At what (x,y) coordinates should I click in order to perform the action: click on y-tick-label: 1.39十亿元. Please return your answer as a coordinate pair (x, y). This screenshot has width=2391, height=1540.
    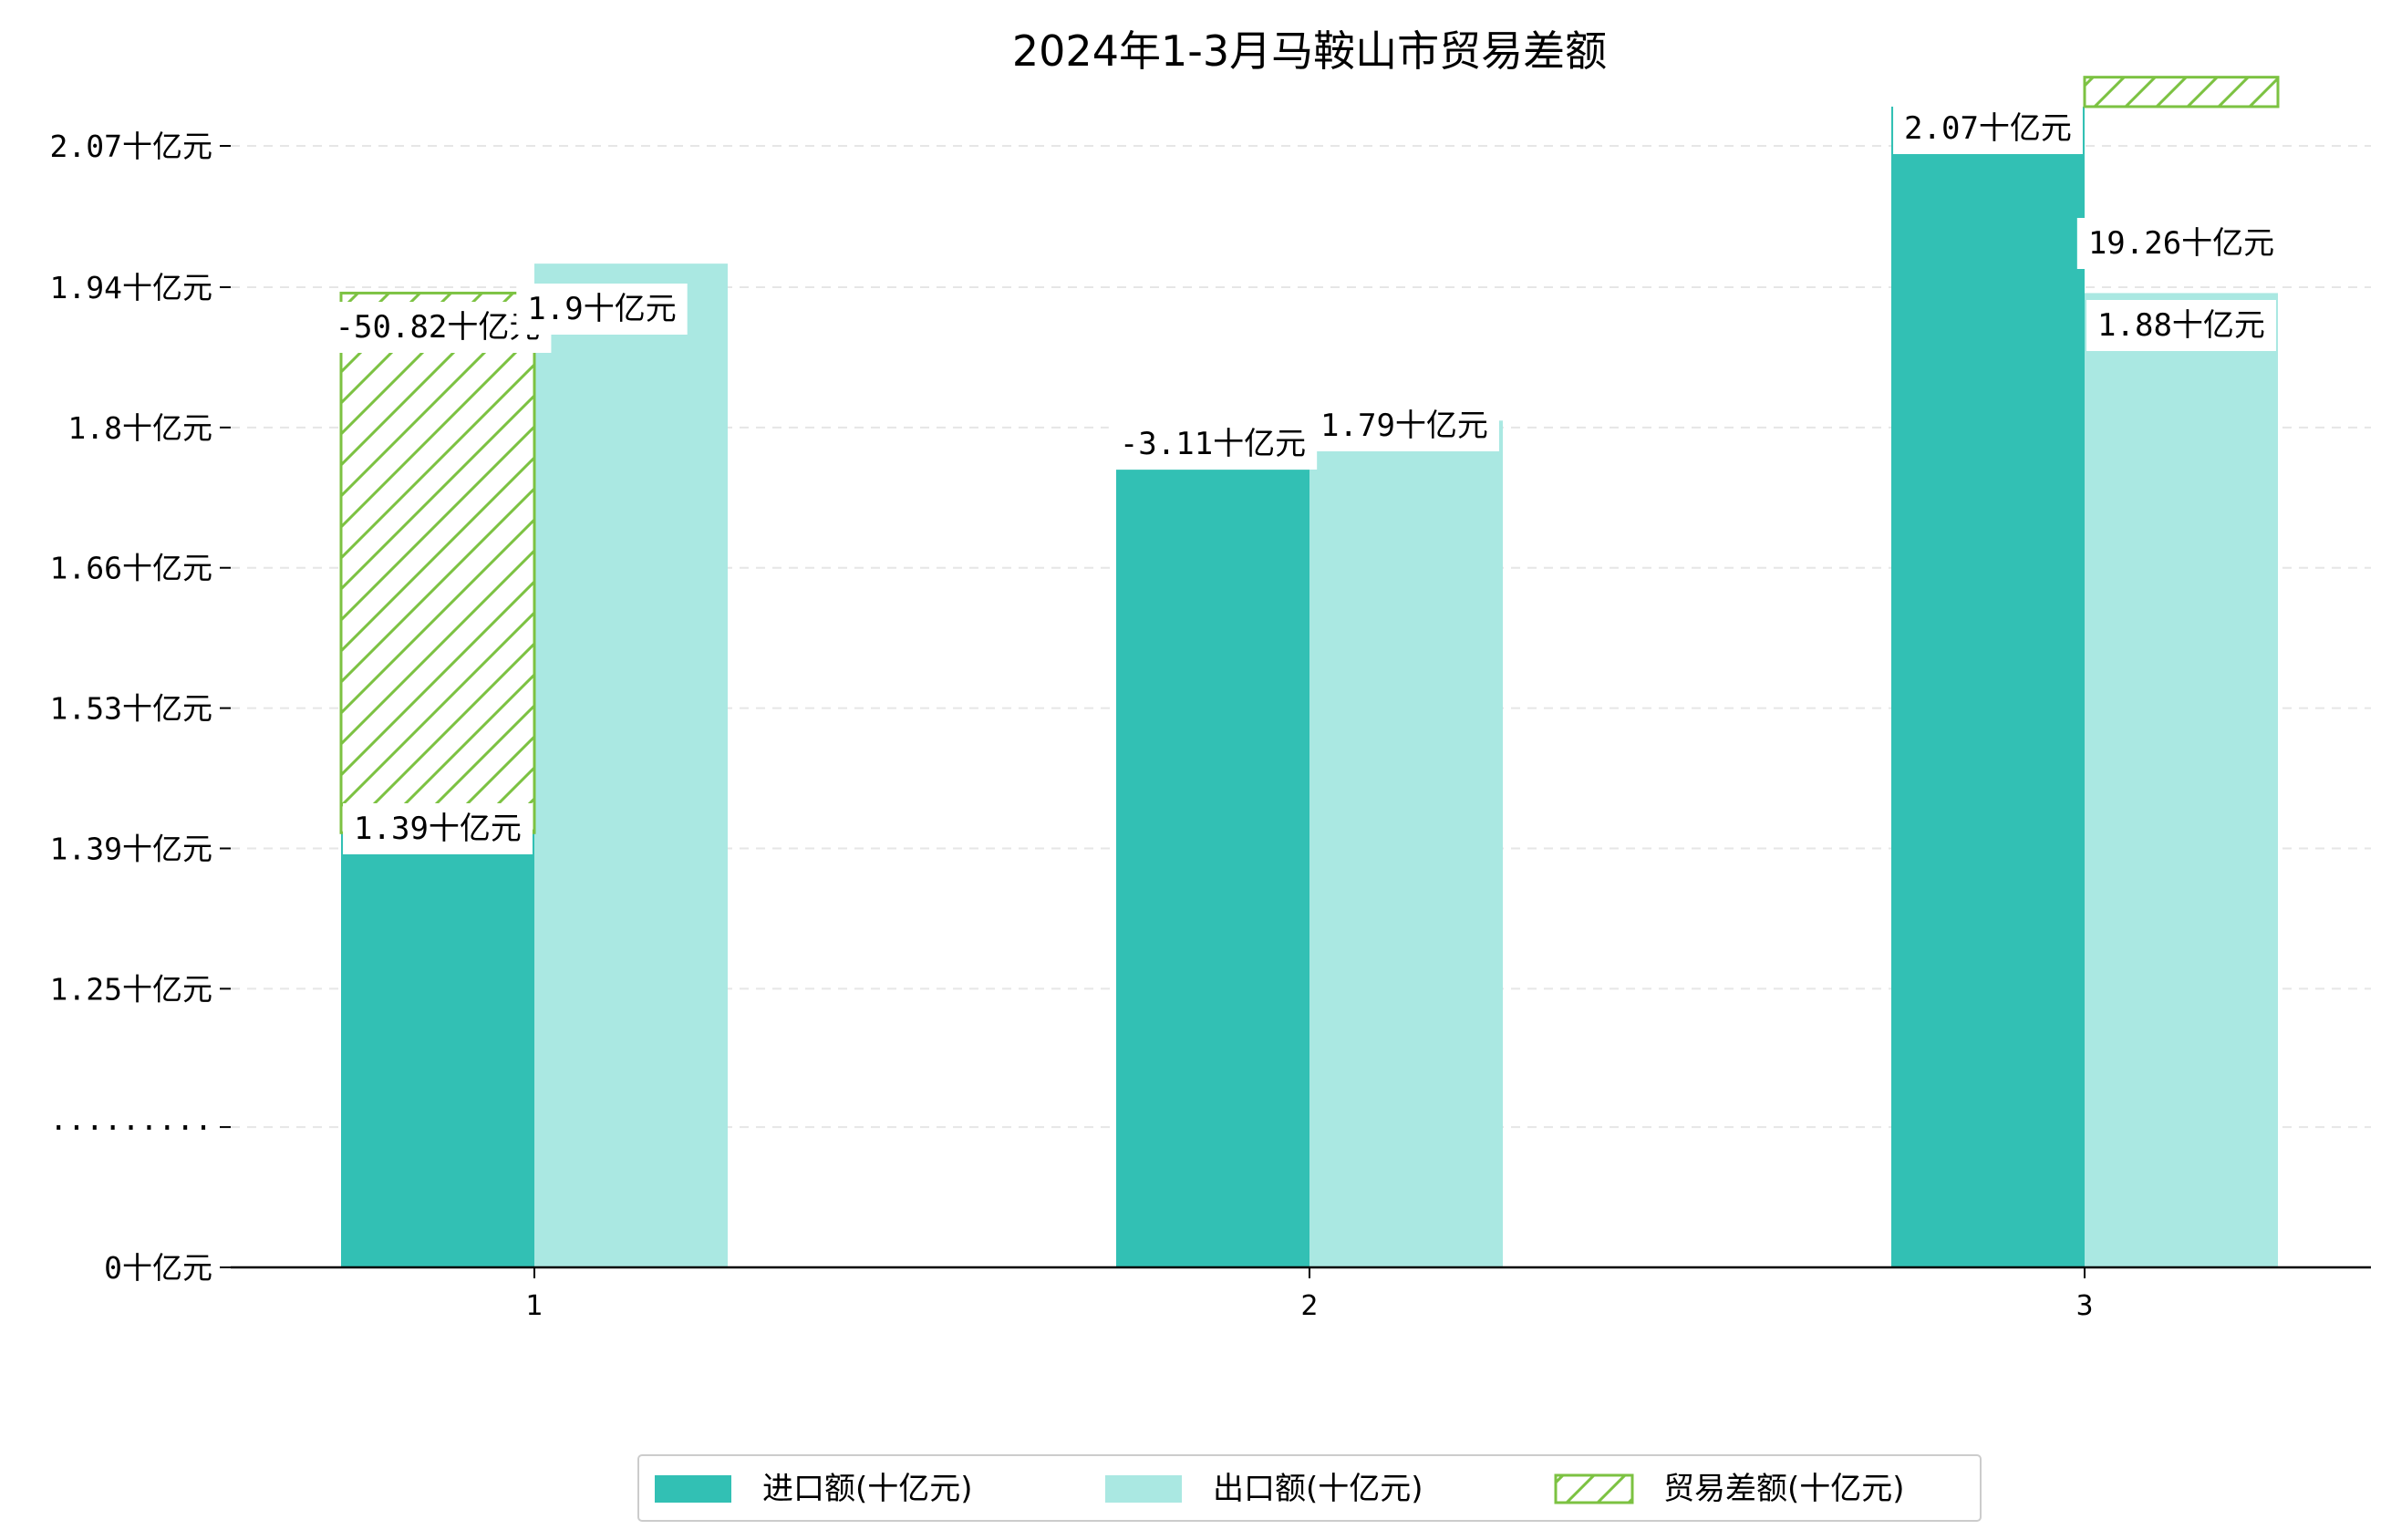
    Looking at the image, I should click on (131, 848).